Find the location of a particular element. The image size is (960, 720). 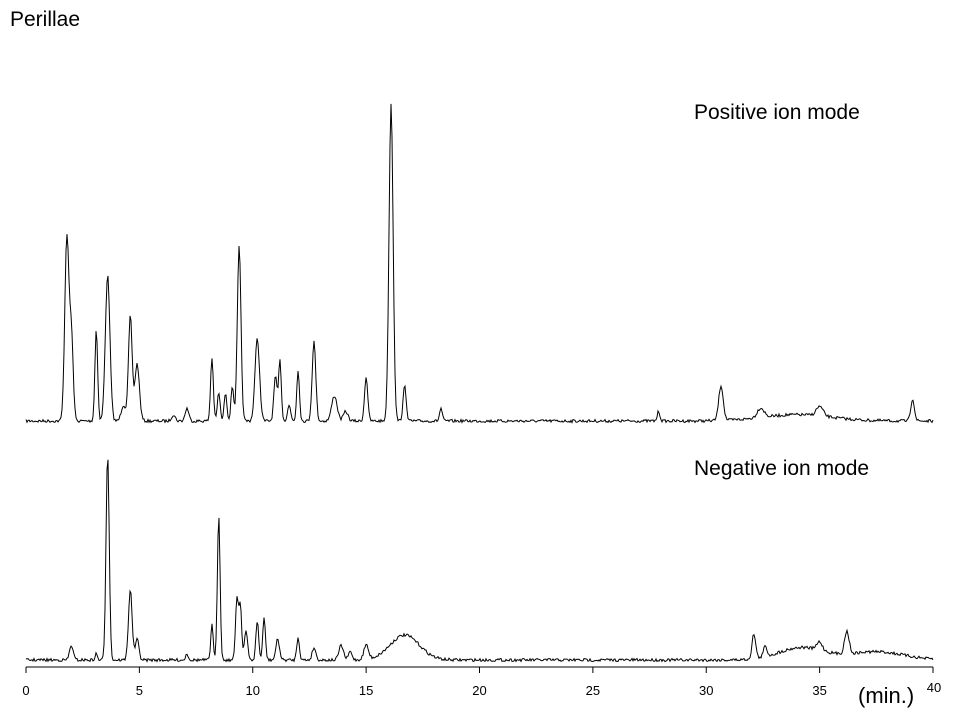

x-tick-label: 35 is located at coordinates (819, 690).